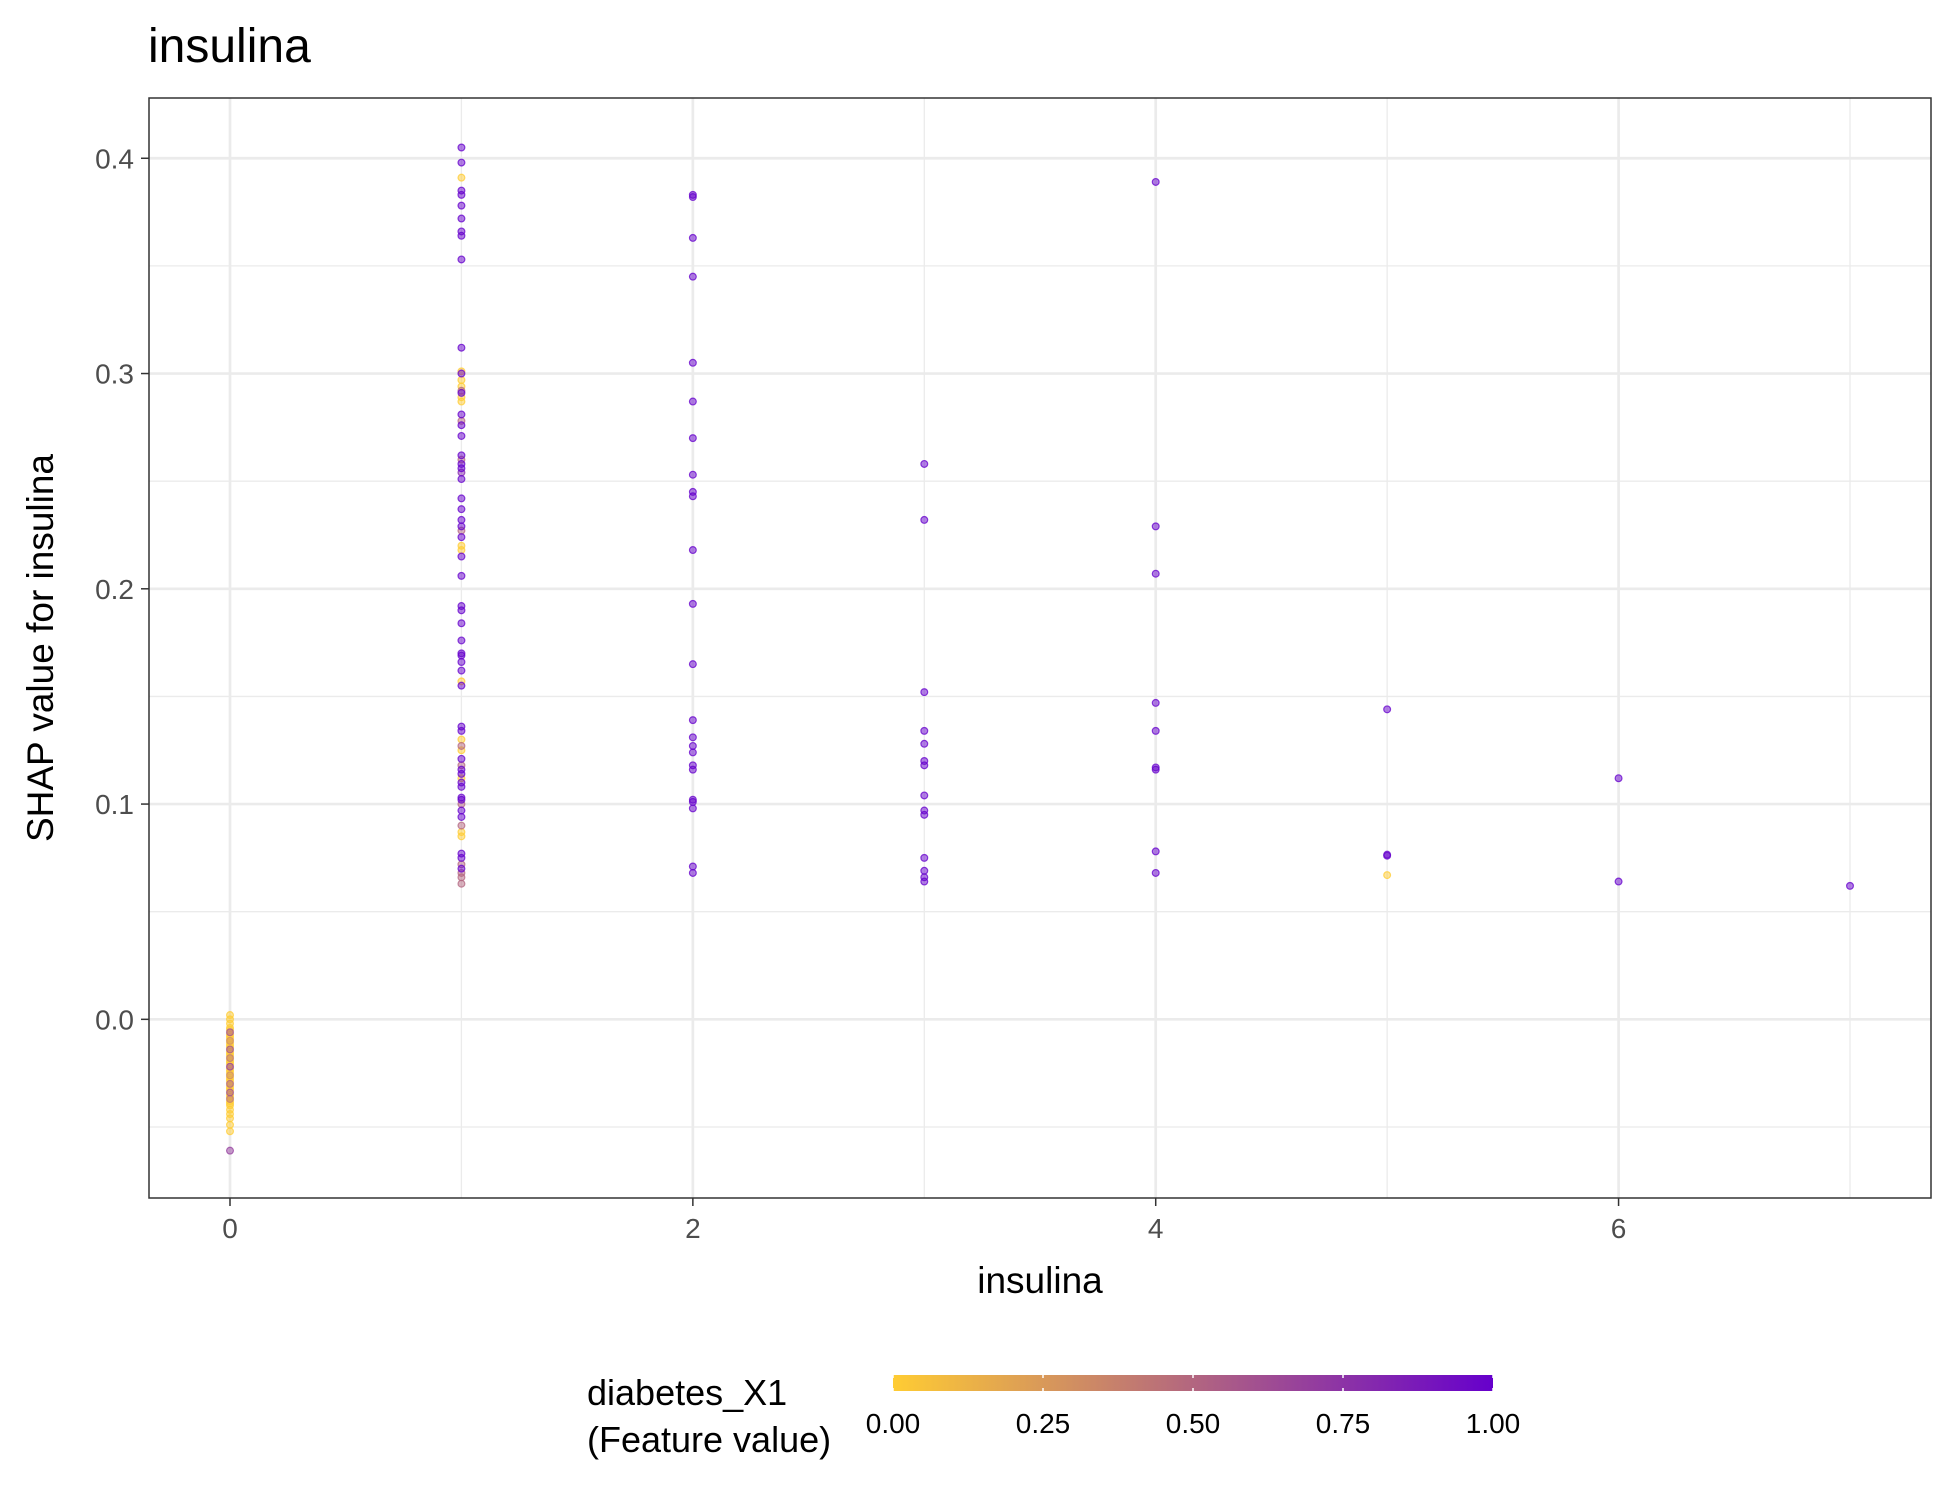 This screenshot has height=1499, width=1950. I want to click on legend-tick-label: 0.50, so click(1193, 1423).